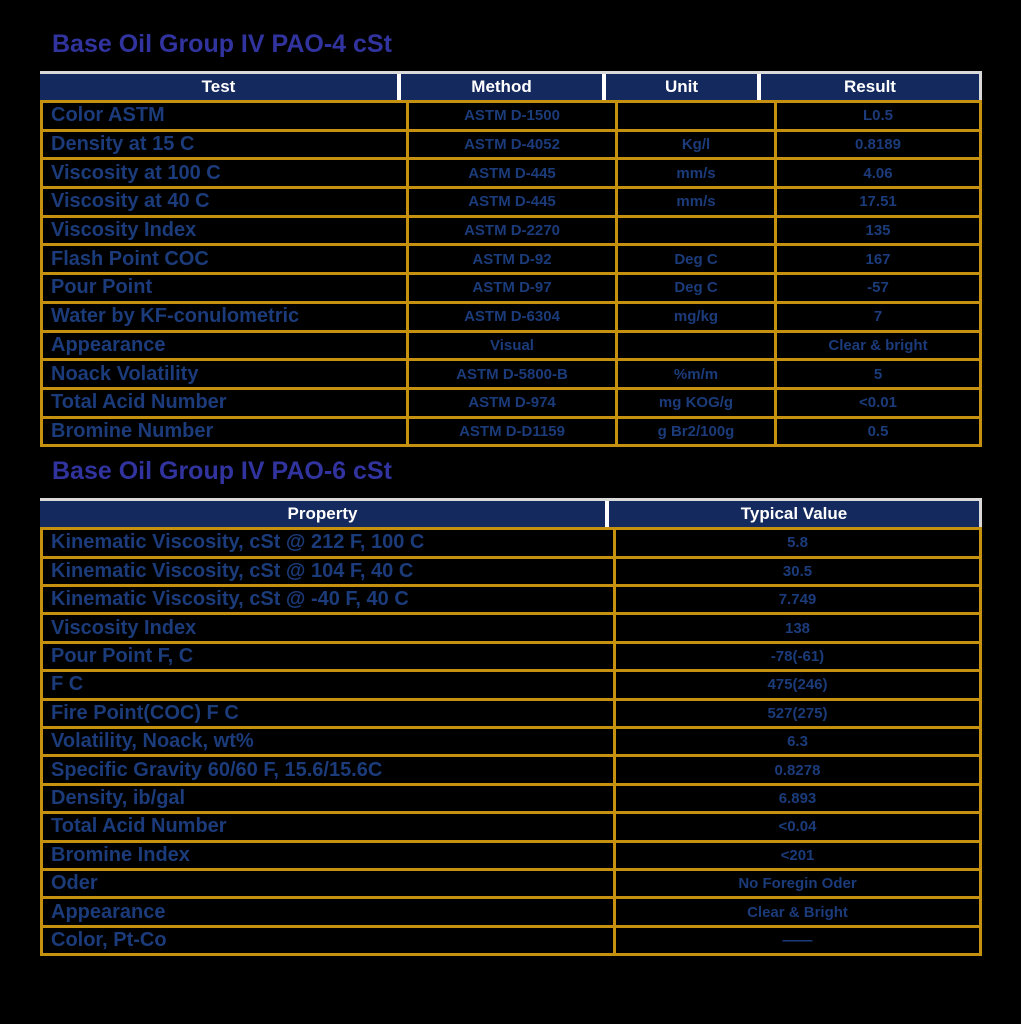  What do you see at coordinates (328, 685) in the screenshot?
I see `property-cell: F C` at bounding box center [328, 685].